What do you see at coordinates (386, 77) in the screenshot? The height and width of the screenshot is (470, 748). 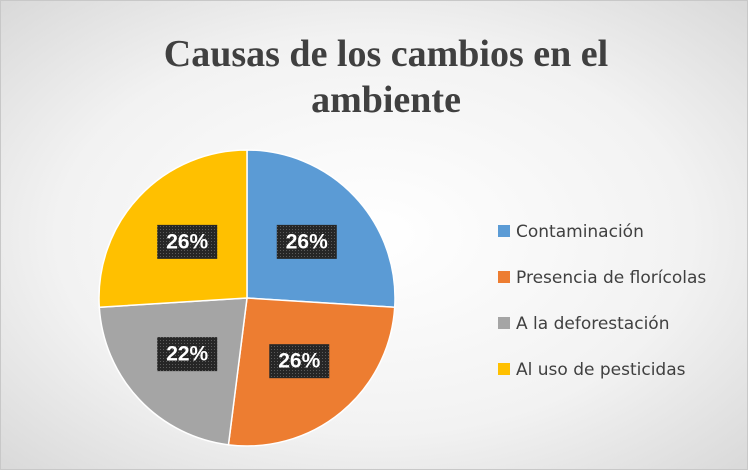 I see `chart-title: Causas de los cambios en el ambiente` at bounding box center [386, 77].